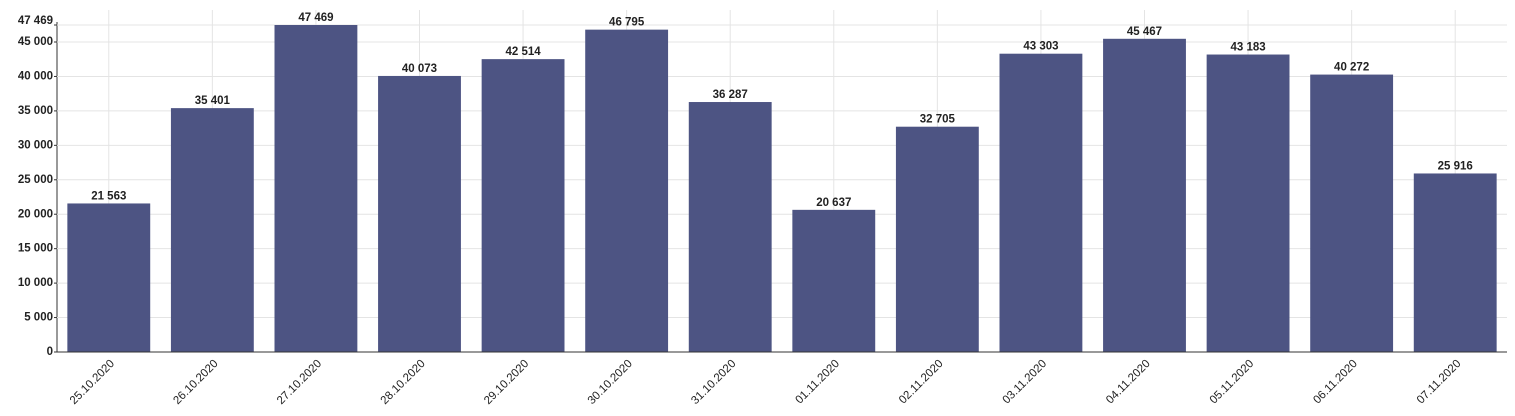 Image resolution: width=1515 pixels, height=416 pixels. Describe the element at coordinates (315, 18) in the screenshot. I see `value-label: 47 469` at that location.